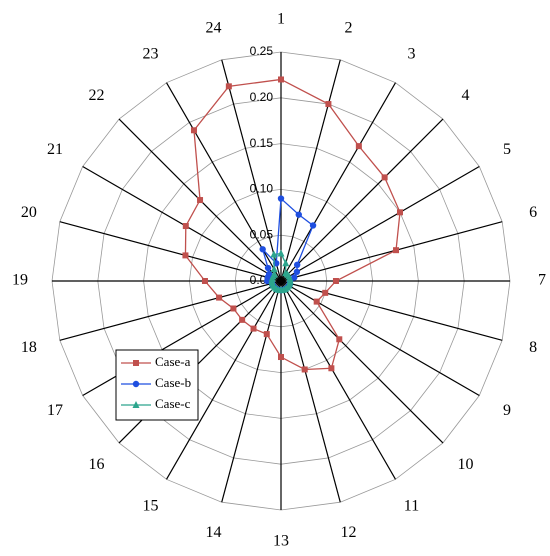 Image resolution: width=550 pixels, height=556 pixels. I want to click on category-label: 14, so click(213, 532).